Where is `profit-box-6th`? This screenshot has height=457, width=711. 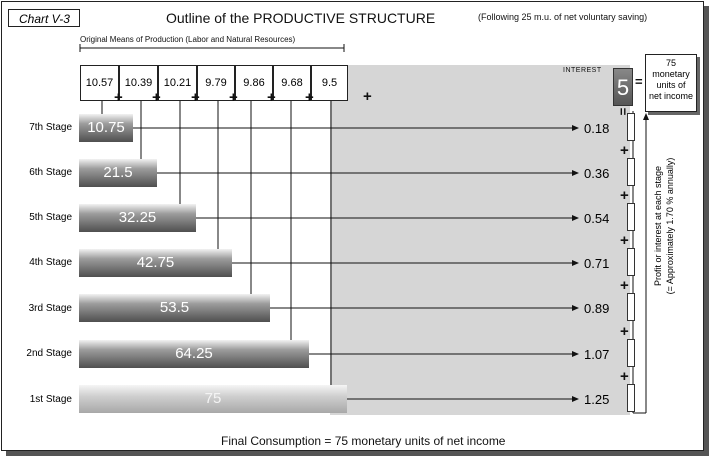
profit-box-6th is located at coordinates (631, 172).